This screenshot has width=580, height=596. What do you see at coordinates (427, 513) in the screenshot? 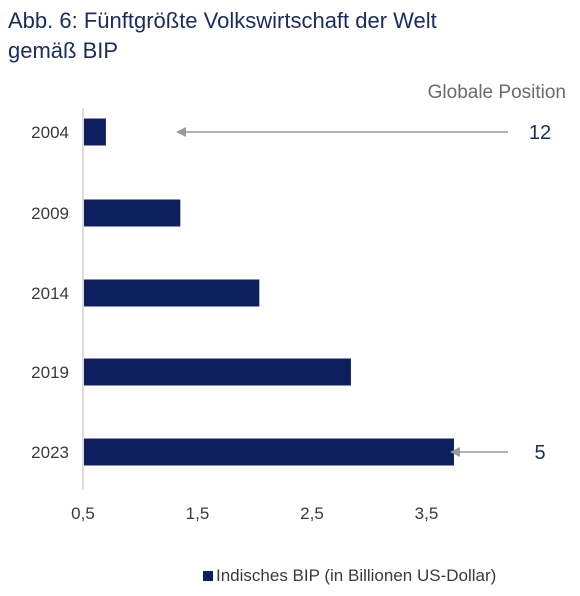
I see `x-tick-label: 3,5` at bounding box center [427, 513].